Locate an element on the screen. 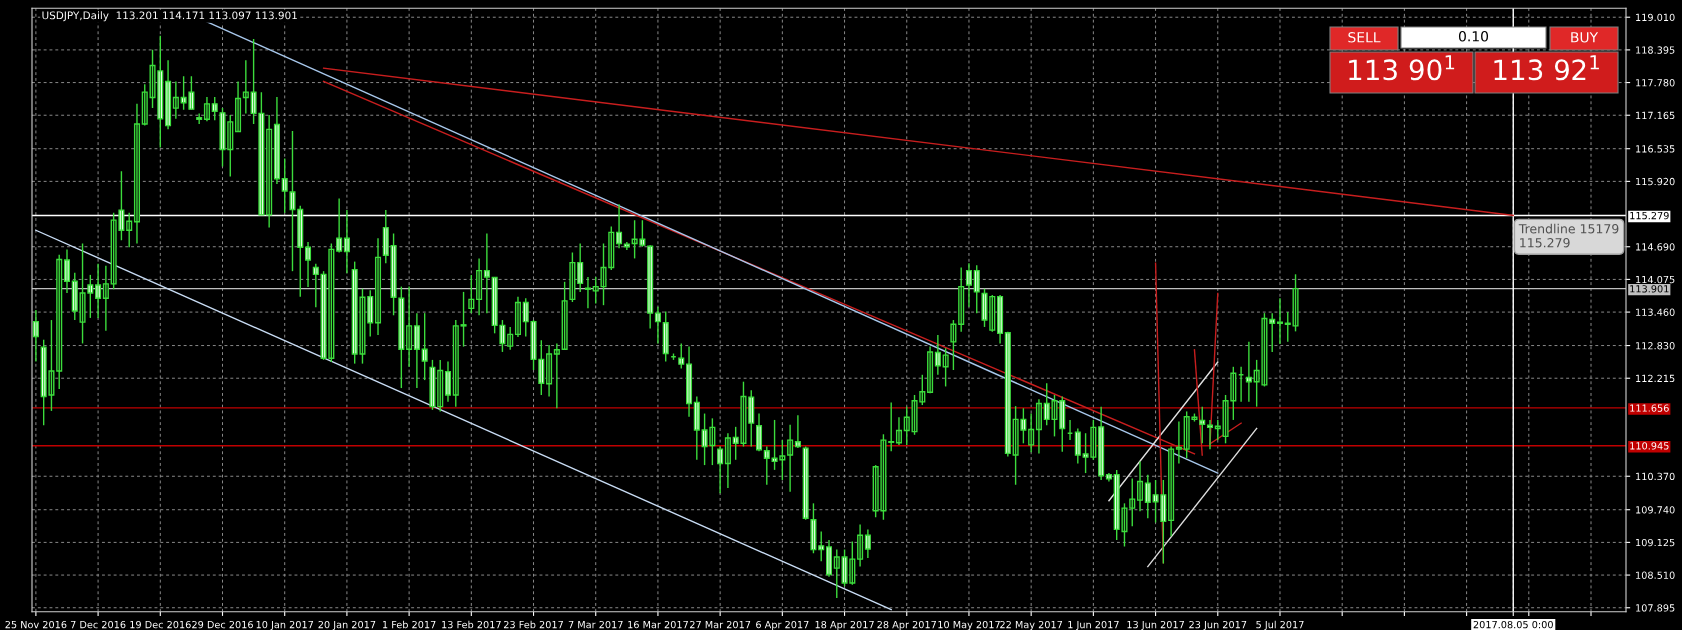  y-tick-label: 114.690 is located at coordinates (1655, 247).